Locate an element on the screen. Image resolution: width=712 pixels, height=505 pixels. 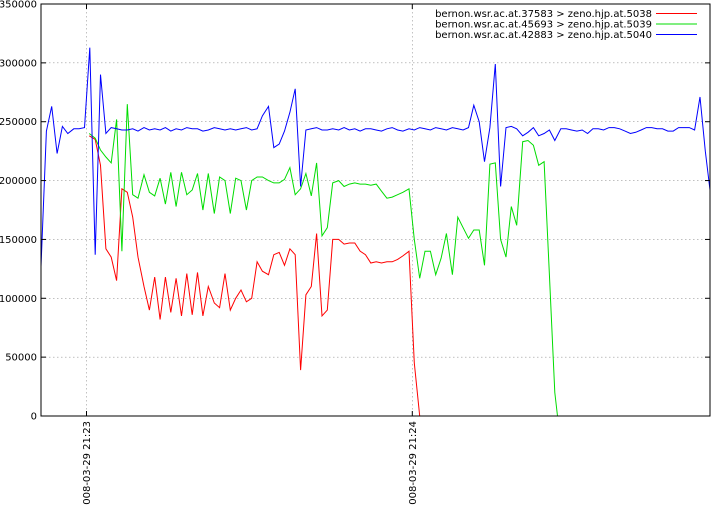
y-tick-label: 100000 is located at coordinates (18, 299).